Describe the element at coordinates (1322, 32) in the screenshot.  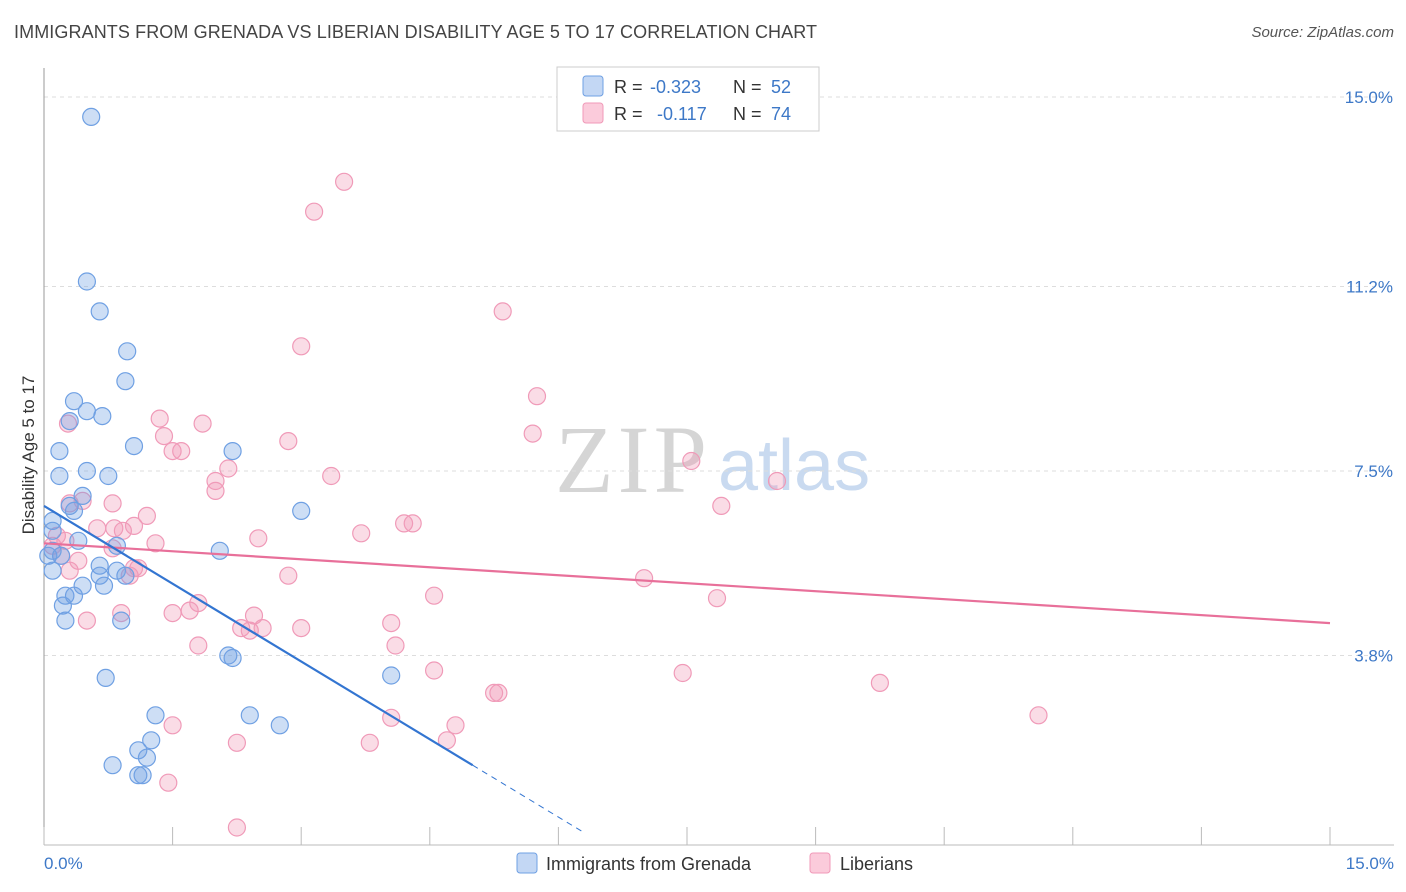
I see `source-label: Source: ZipAtlas.com` at that location.